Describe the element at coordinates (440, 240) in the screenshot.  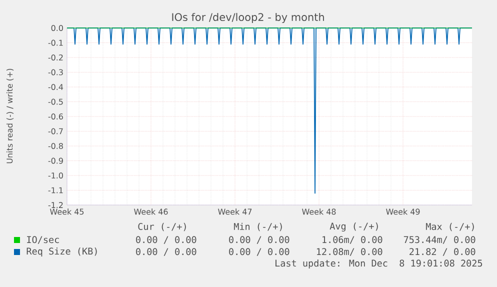
I see `text: 753.44m/ 0.00` at that location.